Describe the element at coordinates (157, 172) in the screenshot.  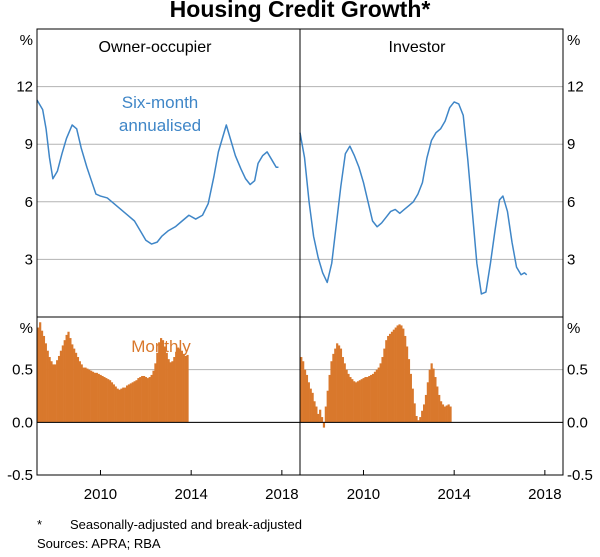
I see `six-month-line-owner-occupier` at that location.